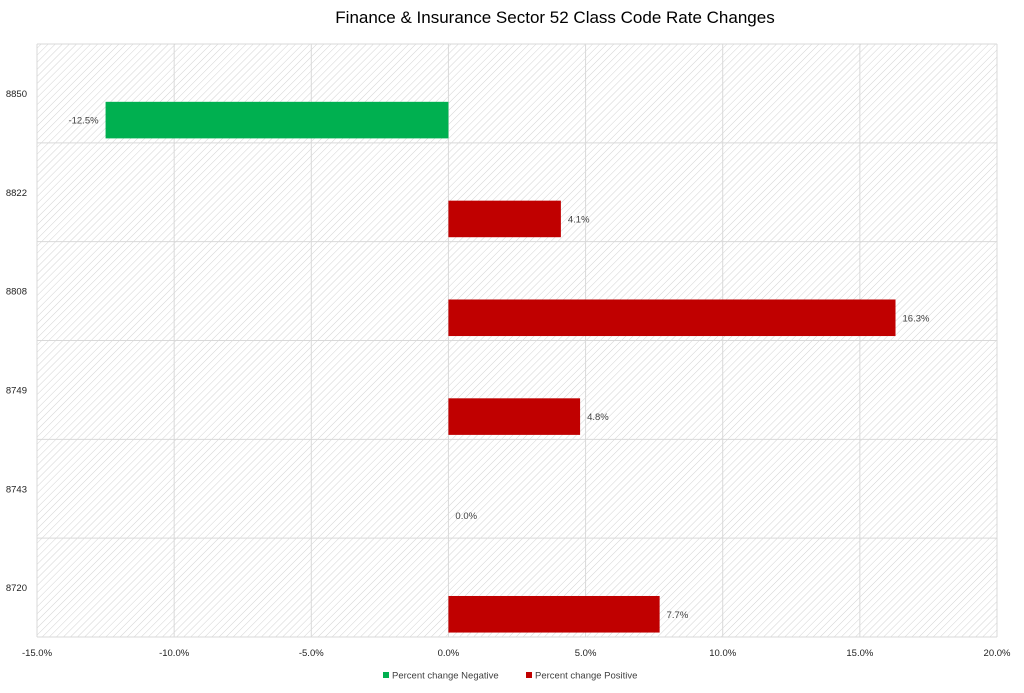 The image size is (1024, 693). Describe the element at coordinates (466, 516) in the screenshot. I see `data-label-8743: 0.0%` at that location.